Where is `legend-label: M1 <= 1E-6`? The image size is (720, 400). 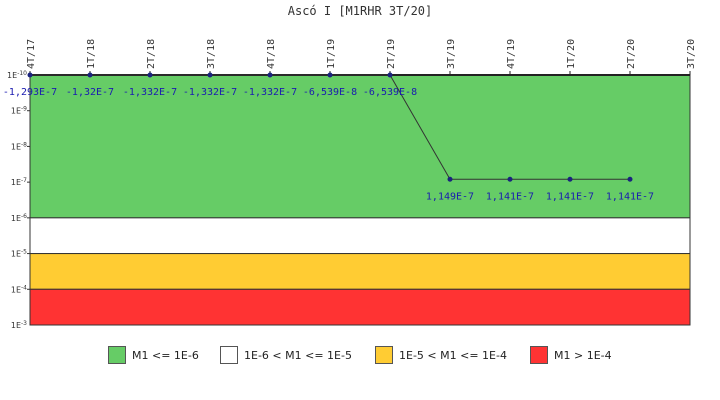
legend-label: M1 <= 1E-6 is located at coordinates (165, 355).